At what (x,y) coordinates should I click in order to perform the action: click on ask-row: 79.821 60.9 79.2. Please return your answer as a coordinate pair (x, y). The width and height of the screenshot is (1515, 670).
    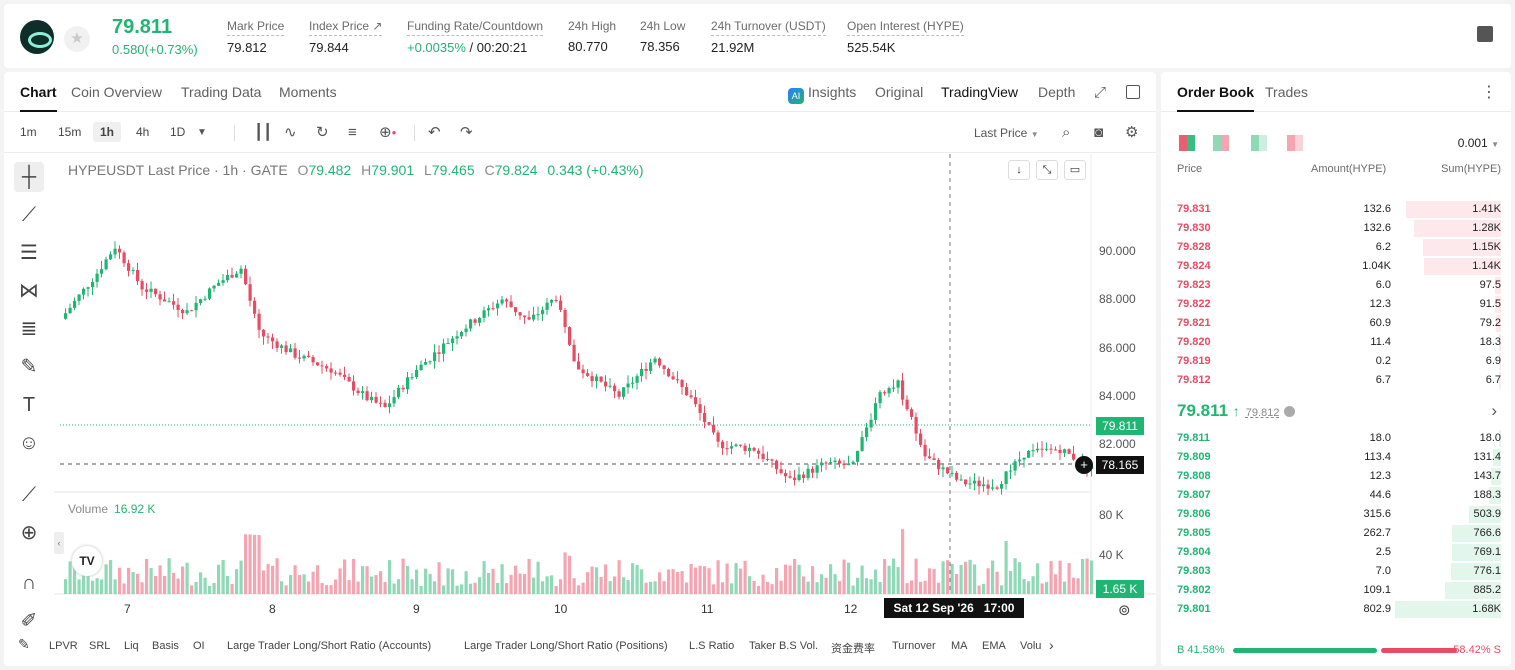
    Looking at the image, I should click on (1336, 323).